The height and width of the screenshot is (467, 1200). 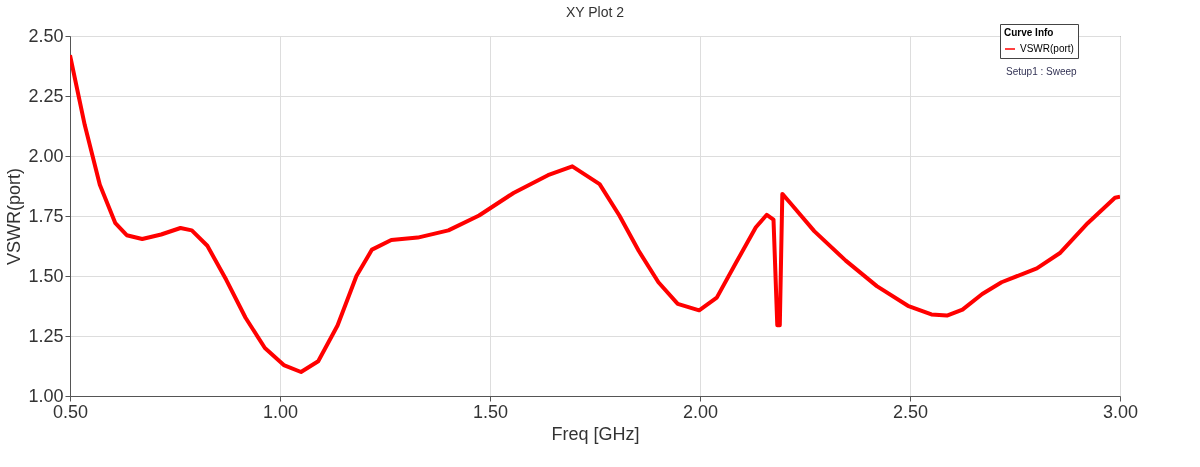 I want to click on x-tick-label: 1.50, so click(x=490, y=411).